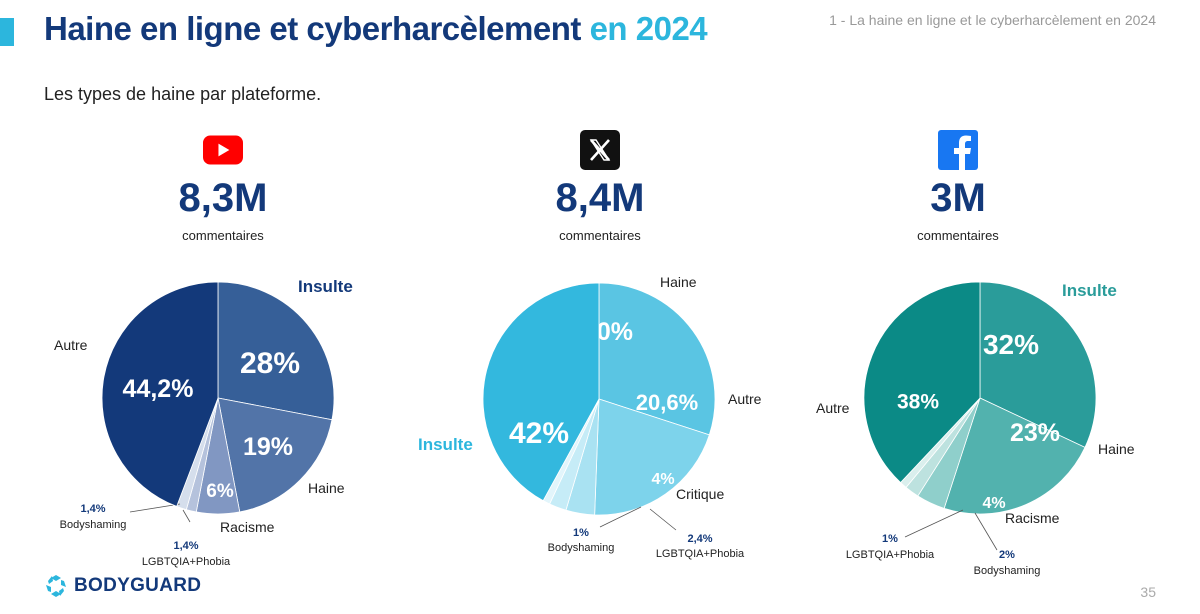 The height and width of the screenshot is (614, 1200). Describe the element at coordinates (183, 94) in the screenshot. I see `page-subtitle: Les types de haine par plateforme.` at that location.